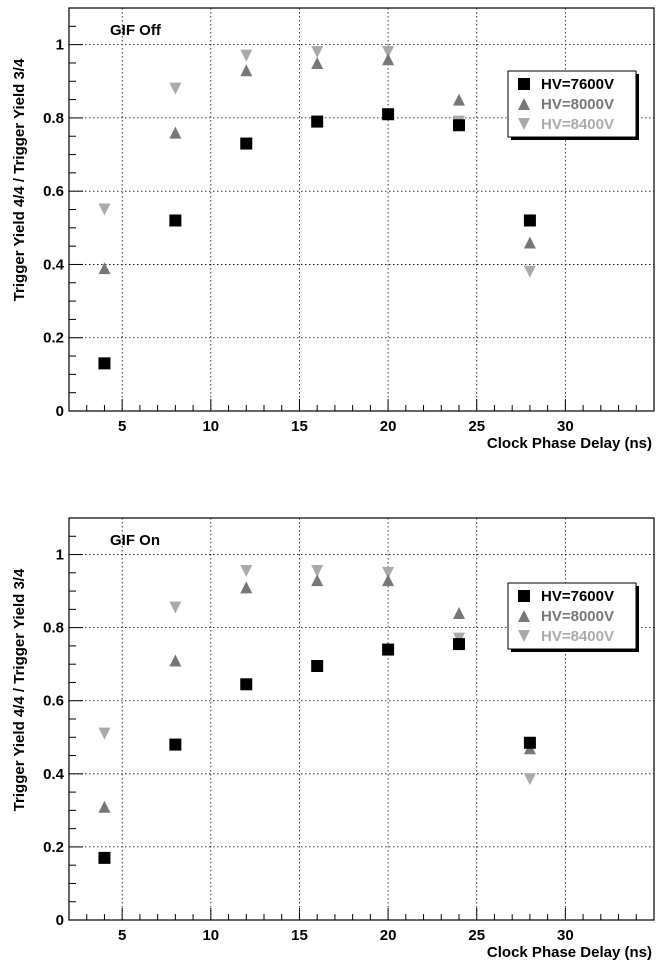 This screenshot has height=964, width=660. Describe the element at coordinates (136, 30) in the screenshot. I see `panel-title: GIF Off` at that location.